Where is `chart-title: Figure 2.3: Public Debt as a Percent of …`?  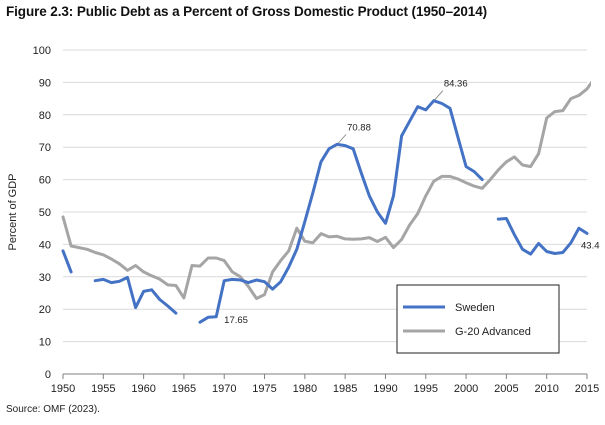 chart-title: Figure 2.3: Public Debt as a Percent of … is located at coordinates (247, 11).